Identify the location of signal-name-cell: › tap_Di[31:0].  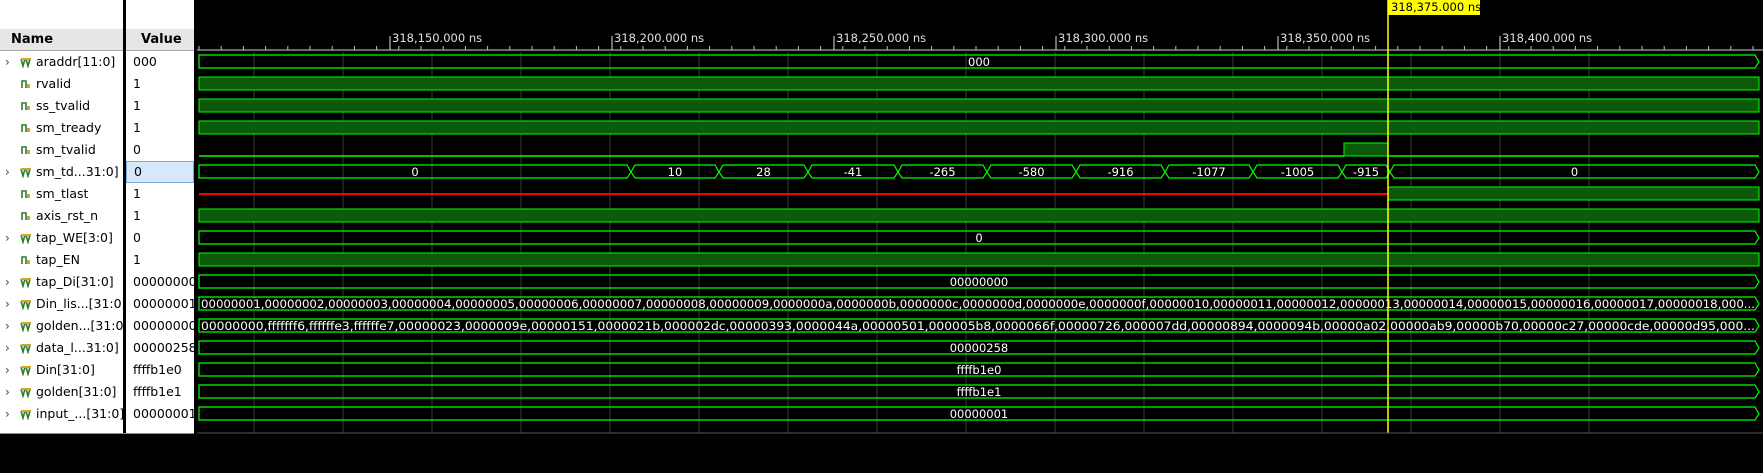
(61, 282).